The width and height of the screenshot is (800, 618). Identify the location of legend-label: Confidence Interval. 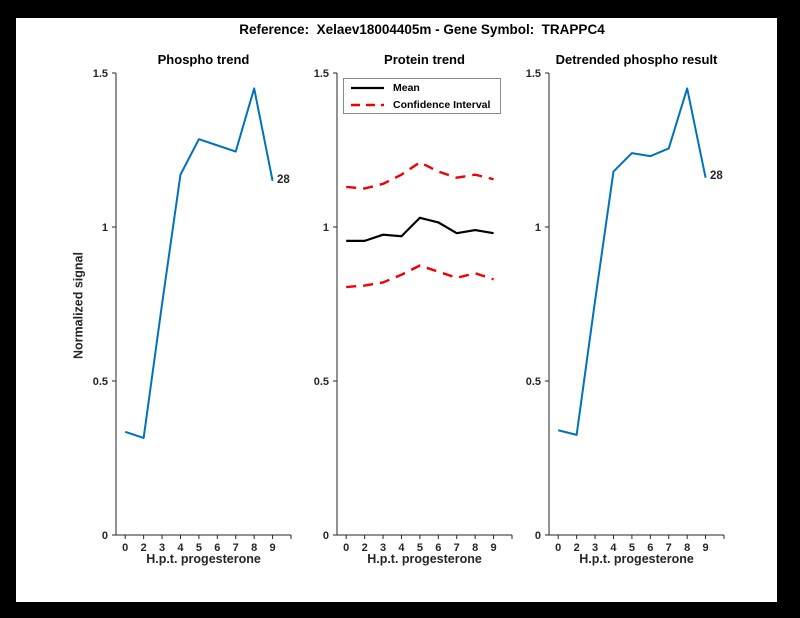
(442, 104).